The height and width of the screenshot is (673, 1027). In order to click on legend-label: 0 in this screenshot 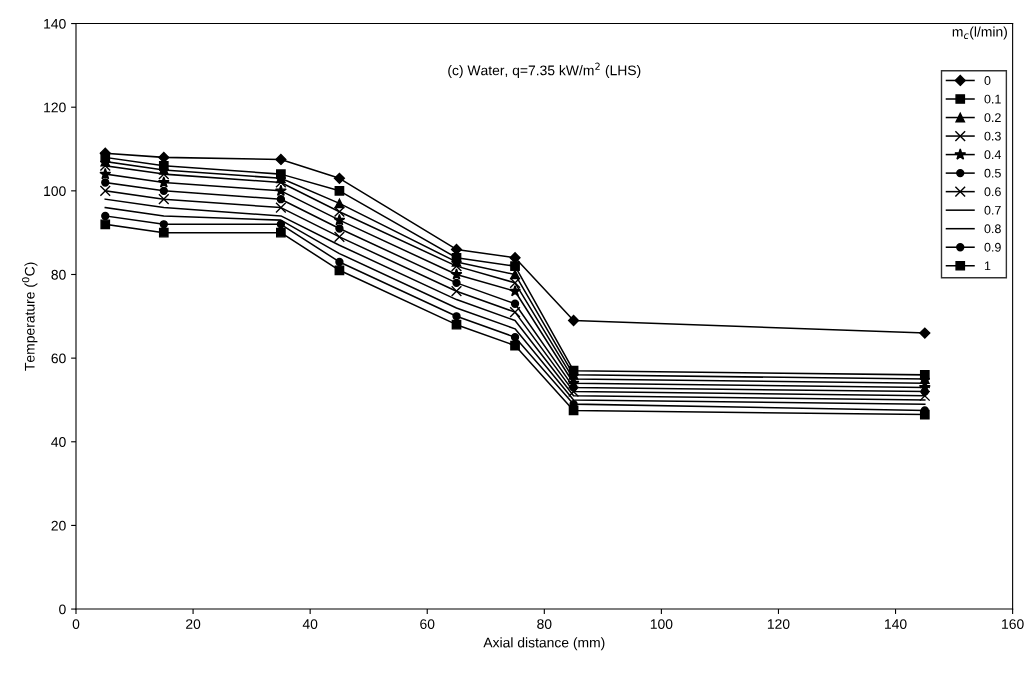, I will do `click(987, 80)`.